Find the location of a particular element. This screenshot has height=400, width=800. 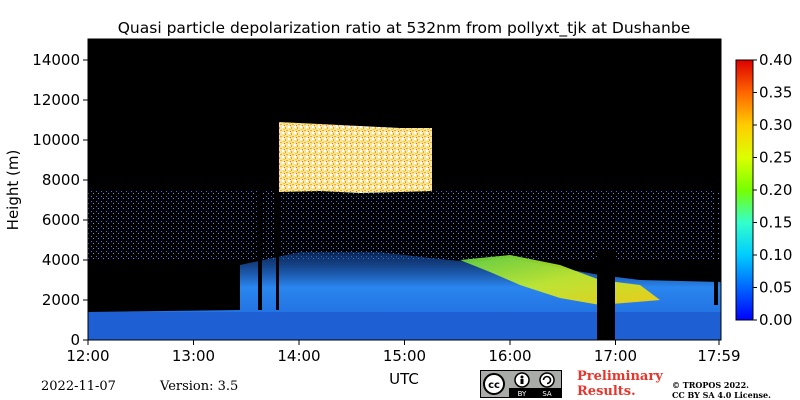

x-tick-label: 12:00 is located at coordinates (87, 356).